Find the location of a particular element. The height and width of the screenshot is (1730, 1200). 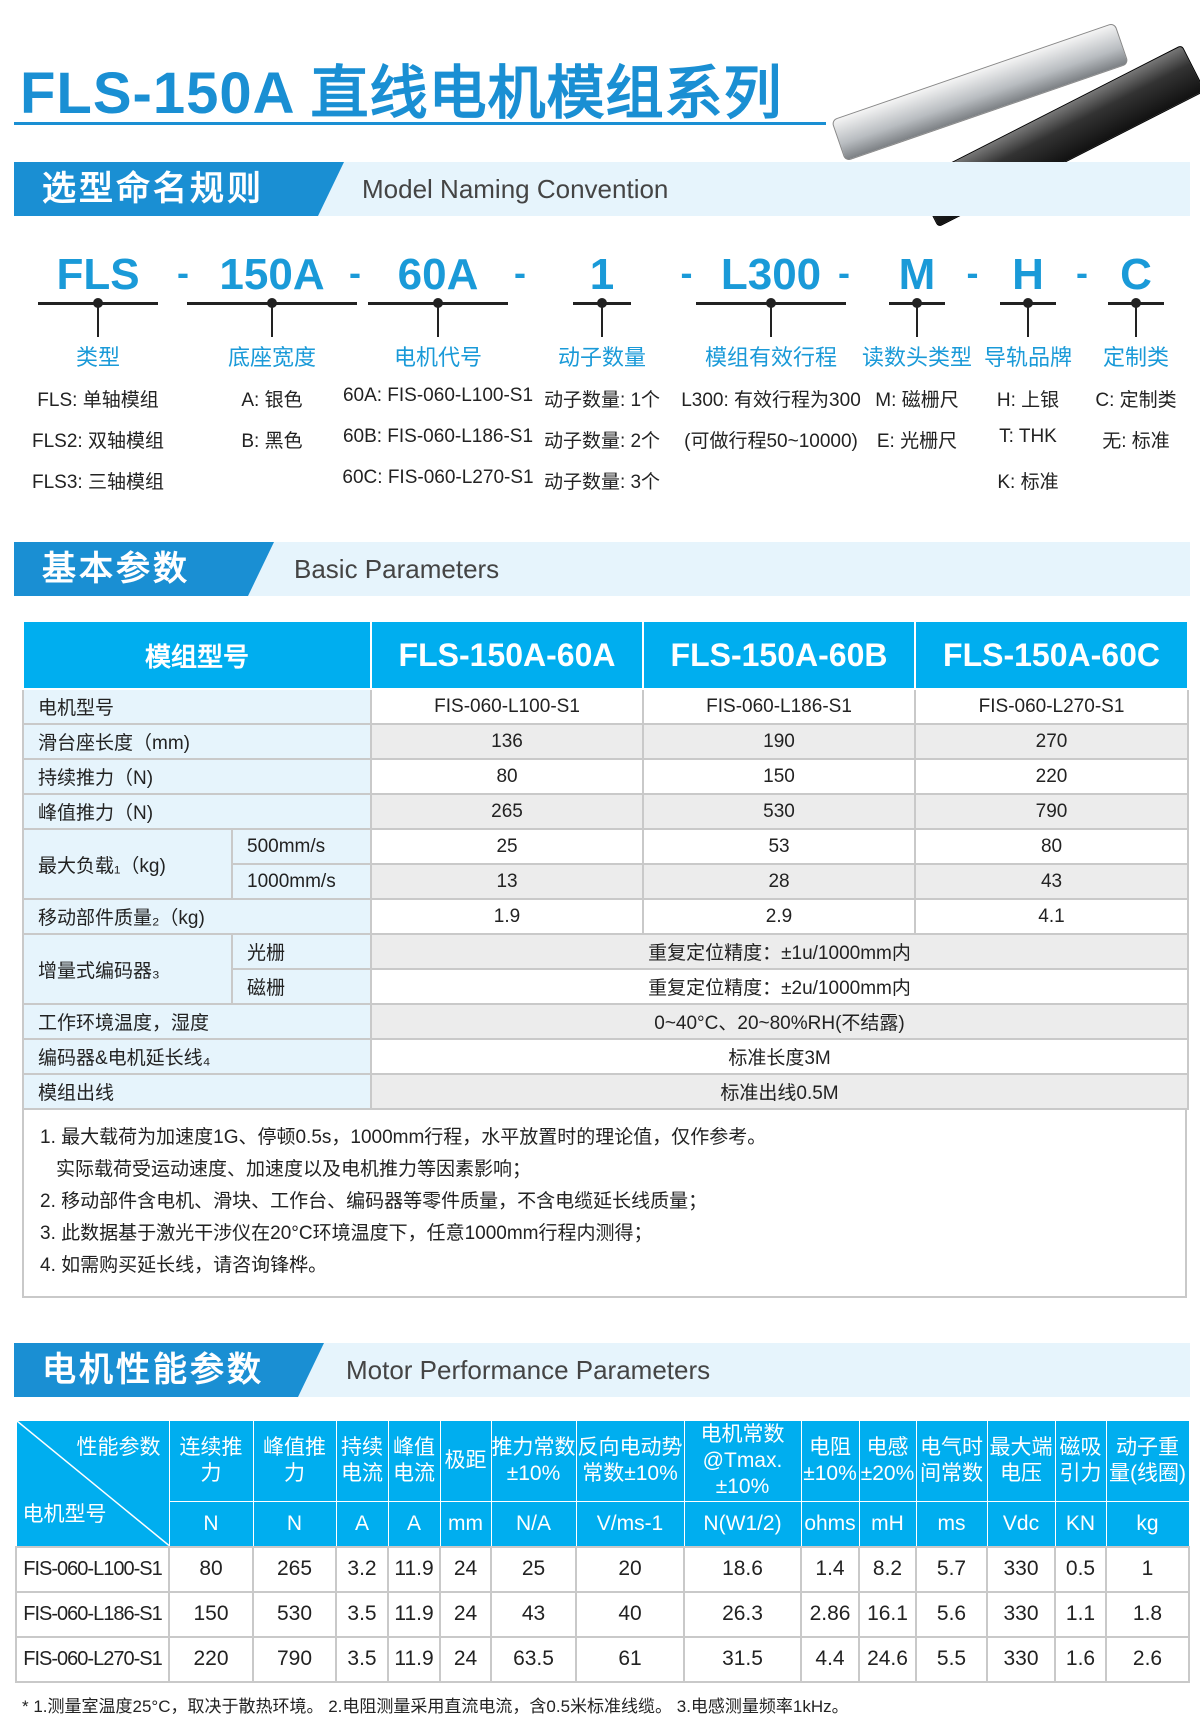

cell: 8.2 is located at coordinates (887, 1569).